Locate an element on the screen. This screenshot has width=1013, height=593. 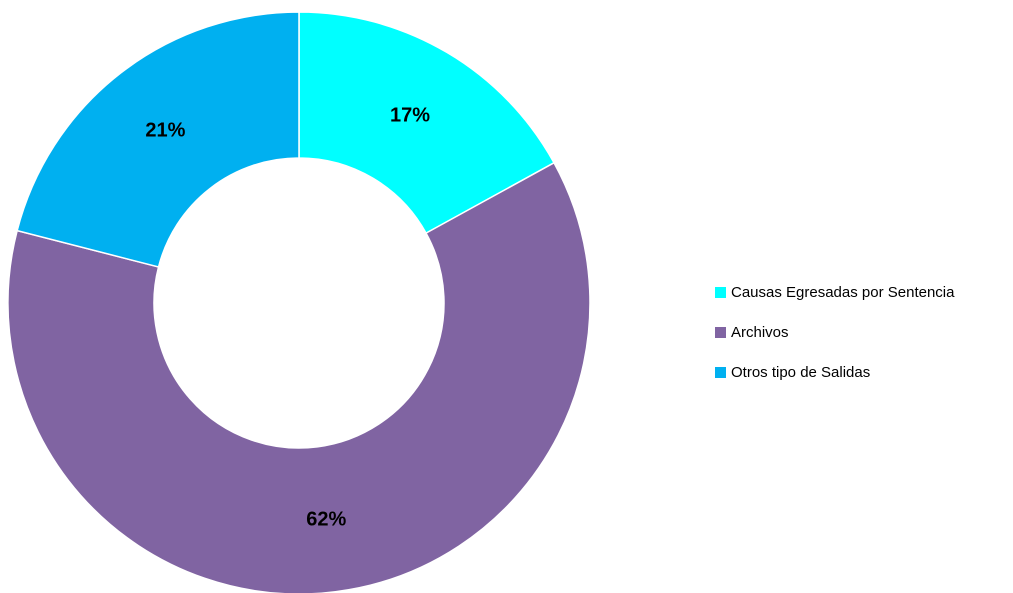
legend-item: Otros tipo de Salidas is located at coordinates (834, 372).